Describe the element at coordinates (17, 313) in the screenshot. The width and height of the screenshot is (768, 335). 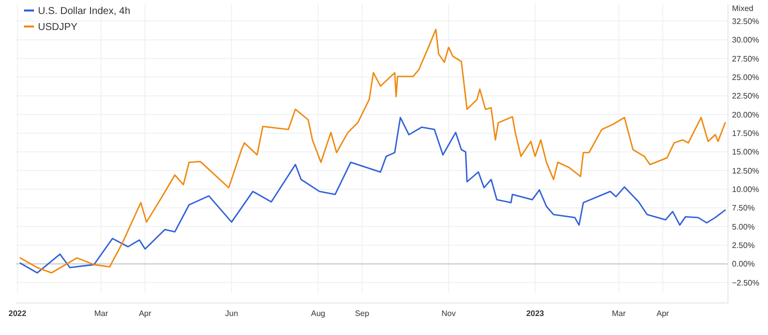
I see `x-tick-label: 2022` at that location.